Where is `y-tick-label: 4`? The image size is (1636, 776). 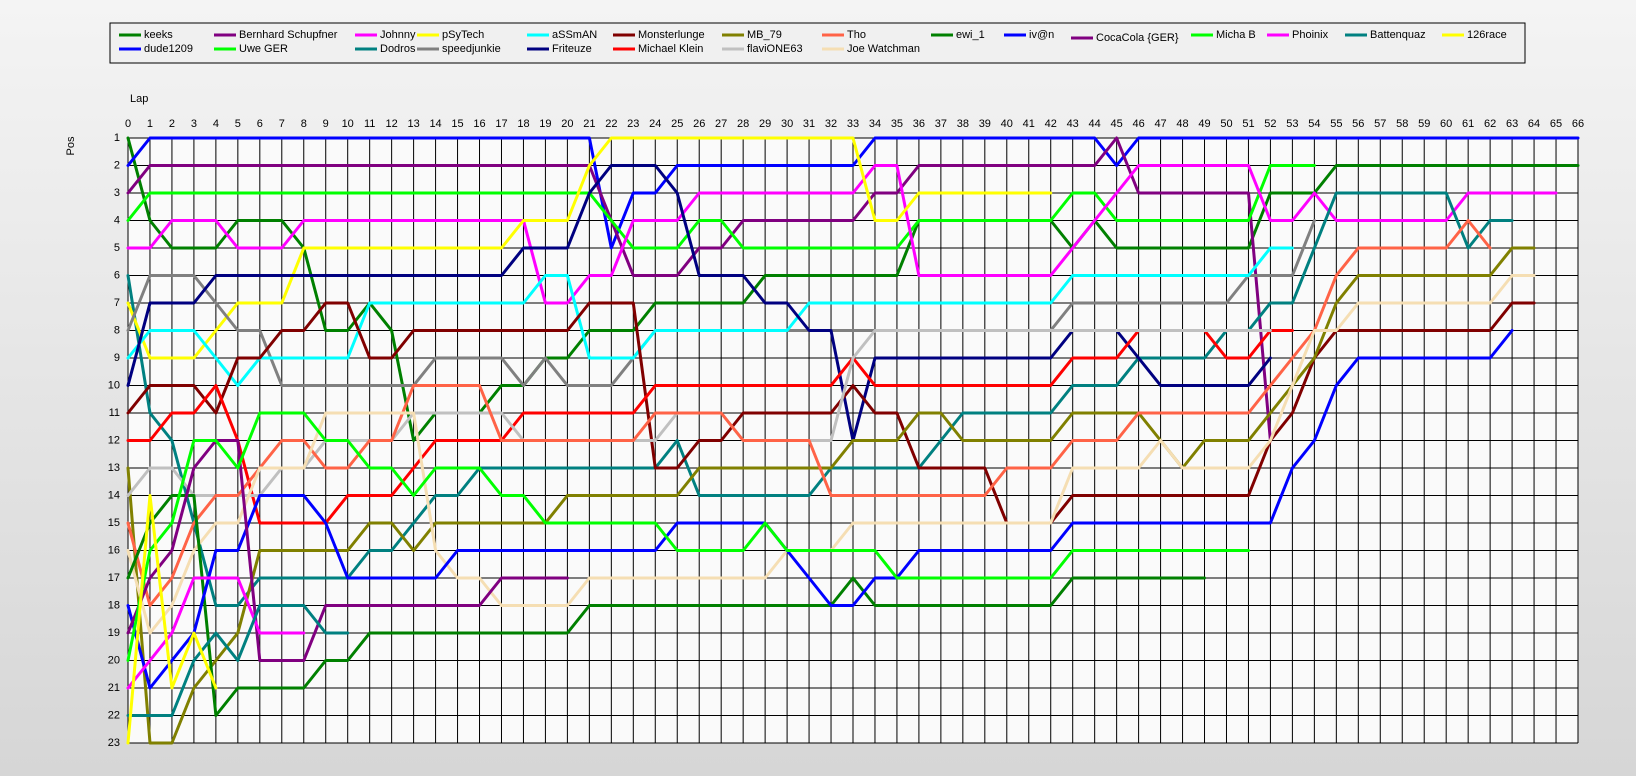 y-tick-label: 4 is located at coordinates (117, 220).